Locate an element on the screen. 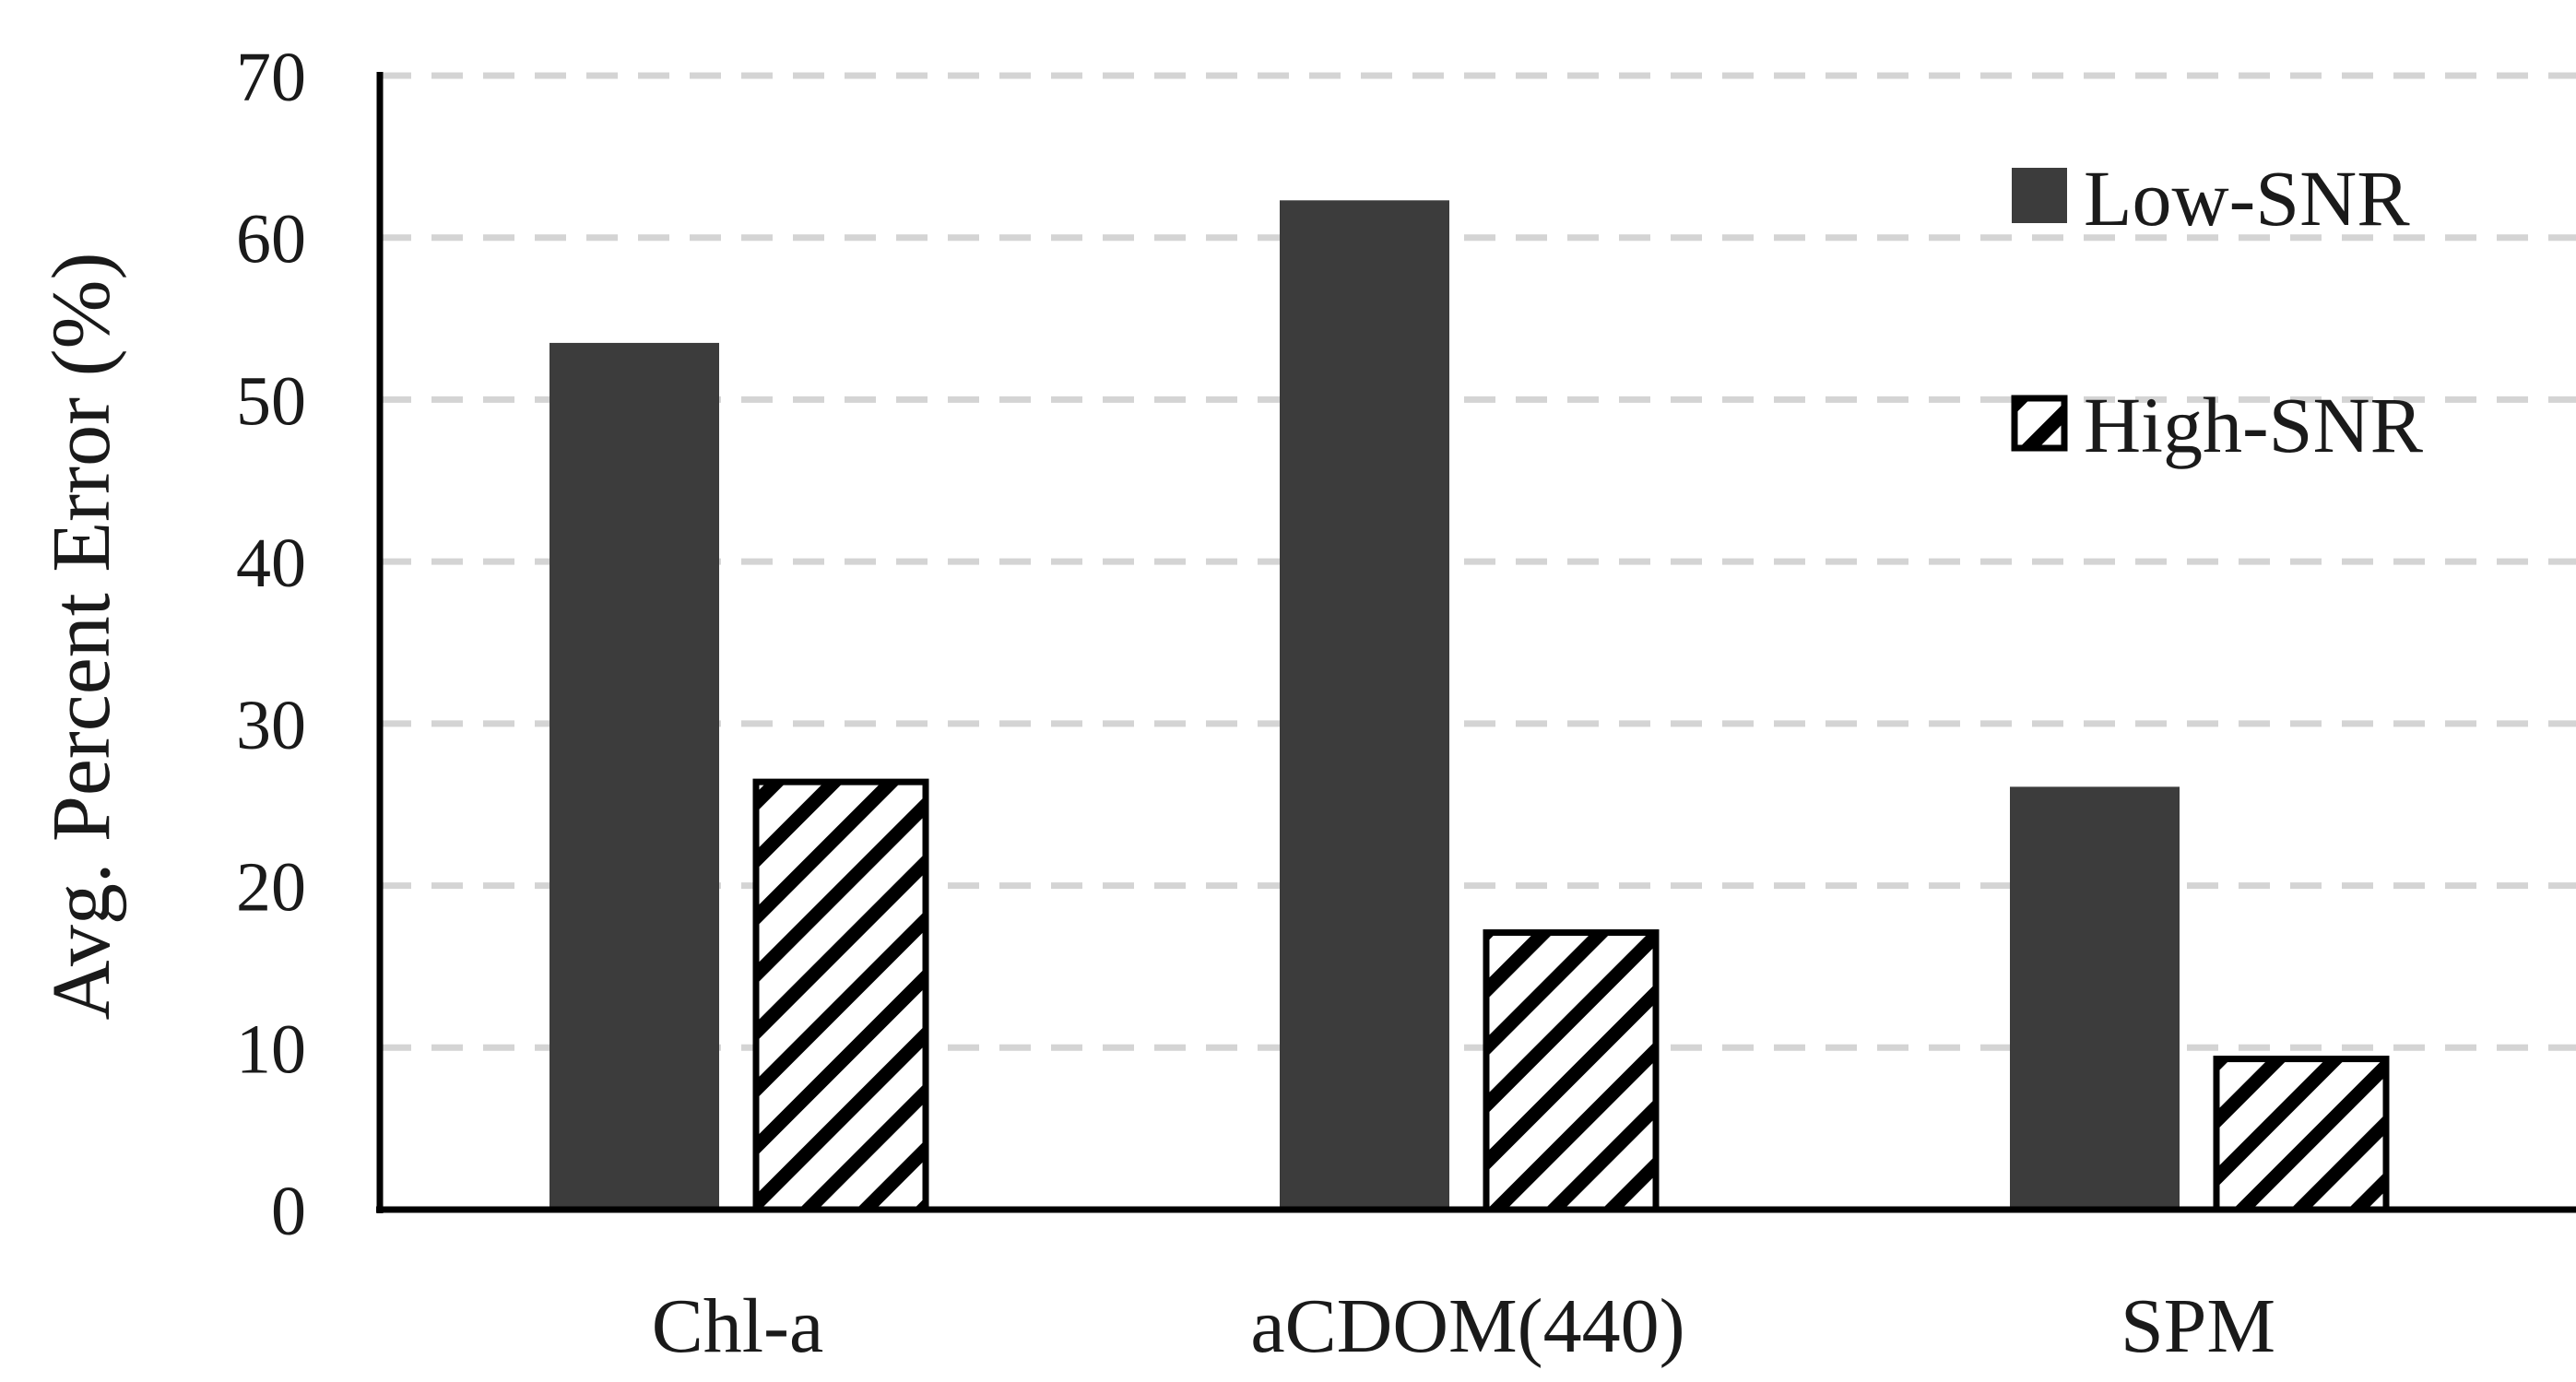 This screenshot has width=2576, height=1382. y-tick-label: 40 is located at coordinates (271, 563).